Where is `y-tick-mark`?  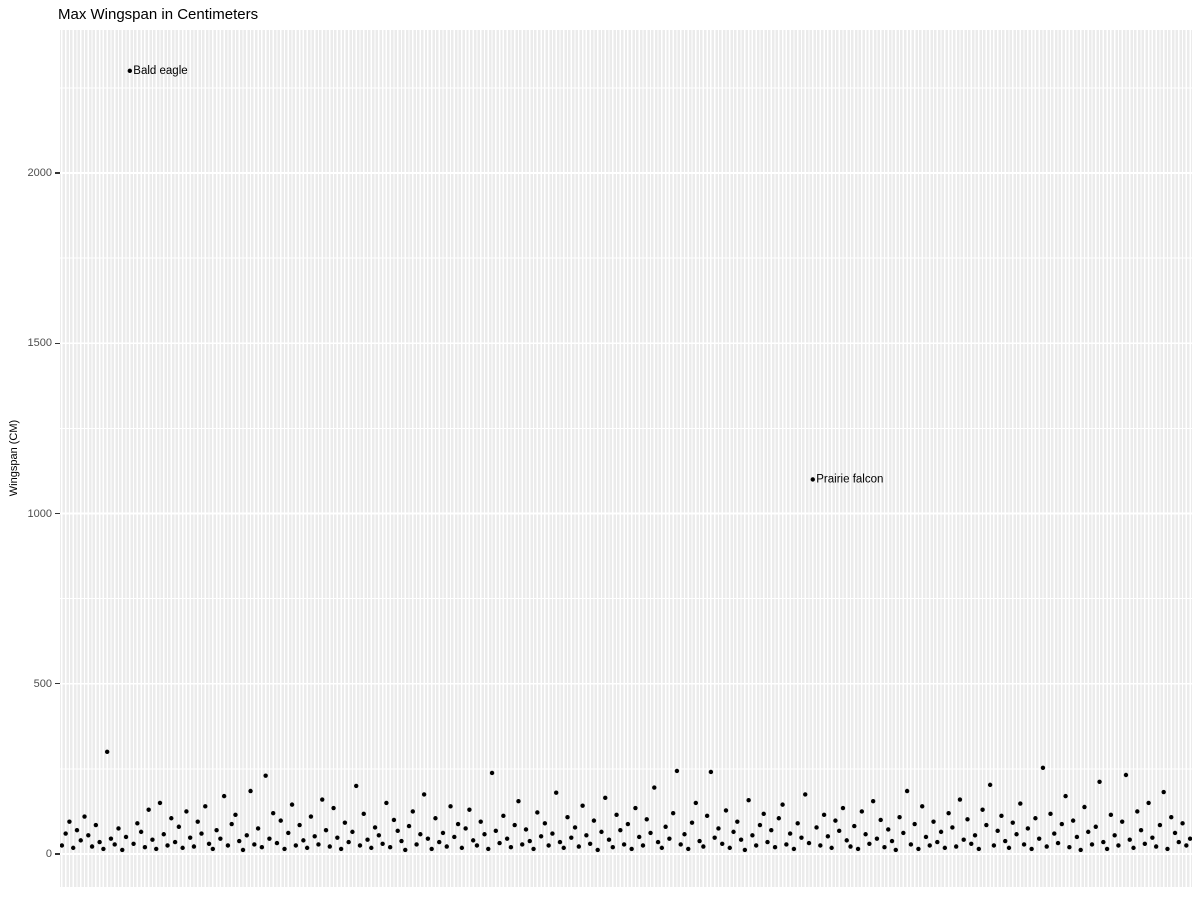
y-tick-mark is located at coordinates (57, 513).